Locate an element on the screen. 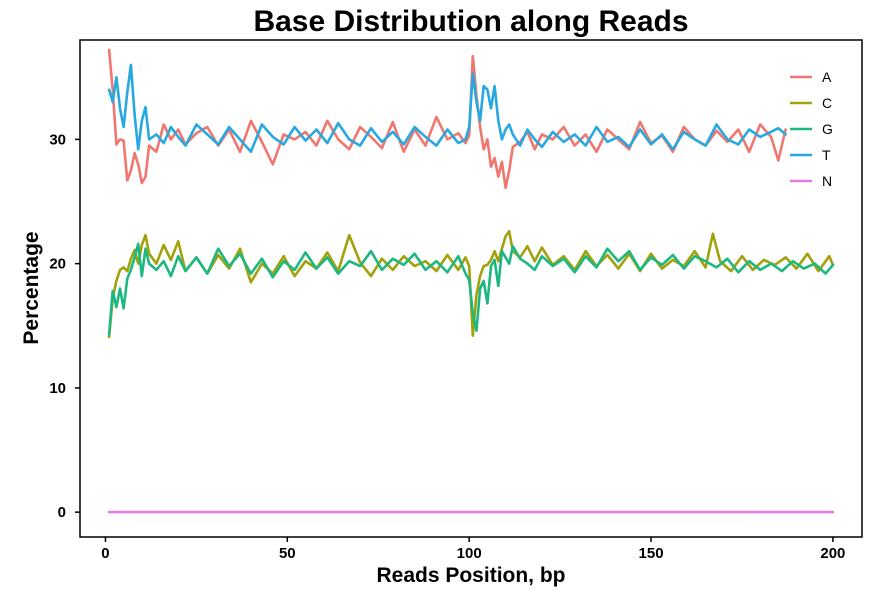 This screenshot has width=886, height=591. legend-label-g: G is located at coordinates (827, 129).